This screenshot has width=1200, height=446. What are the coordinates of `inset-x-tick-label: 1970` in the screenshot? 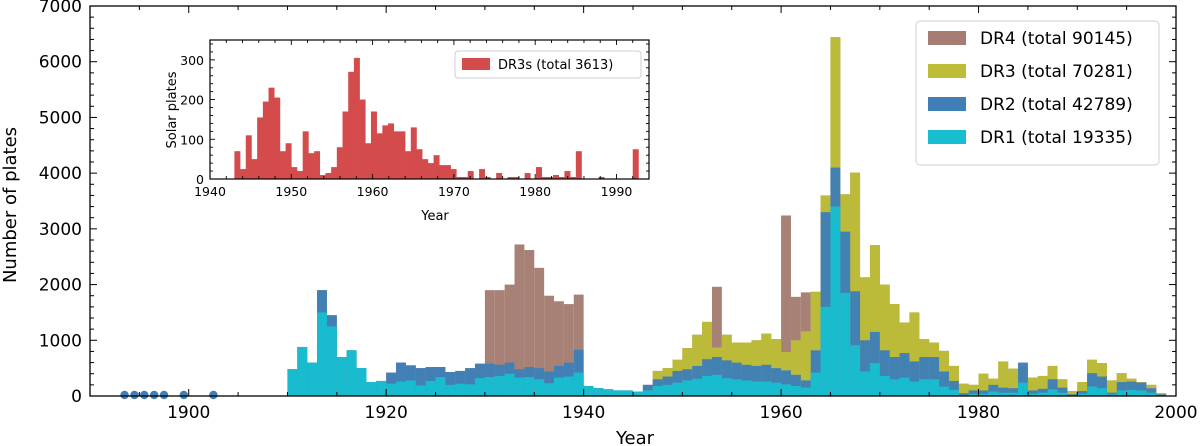 It's located at (454, 191).